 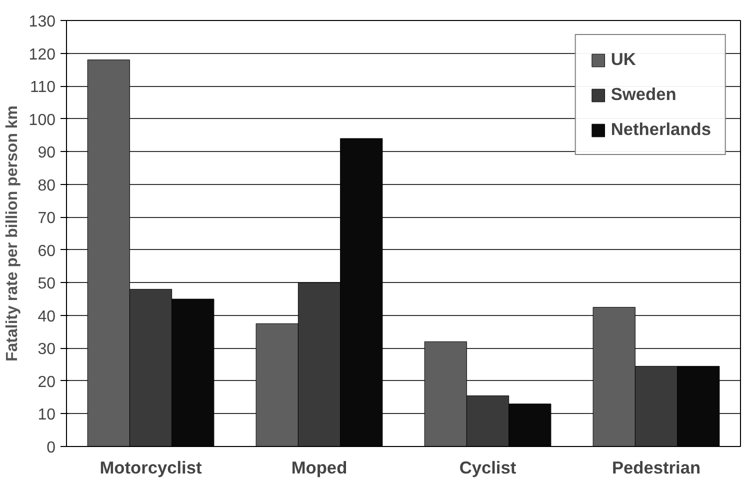 What do you see at coordinates (47, 284) in the screenshot?
I see `y-tick-label: 50` at bounding box center [47, 284].